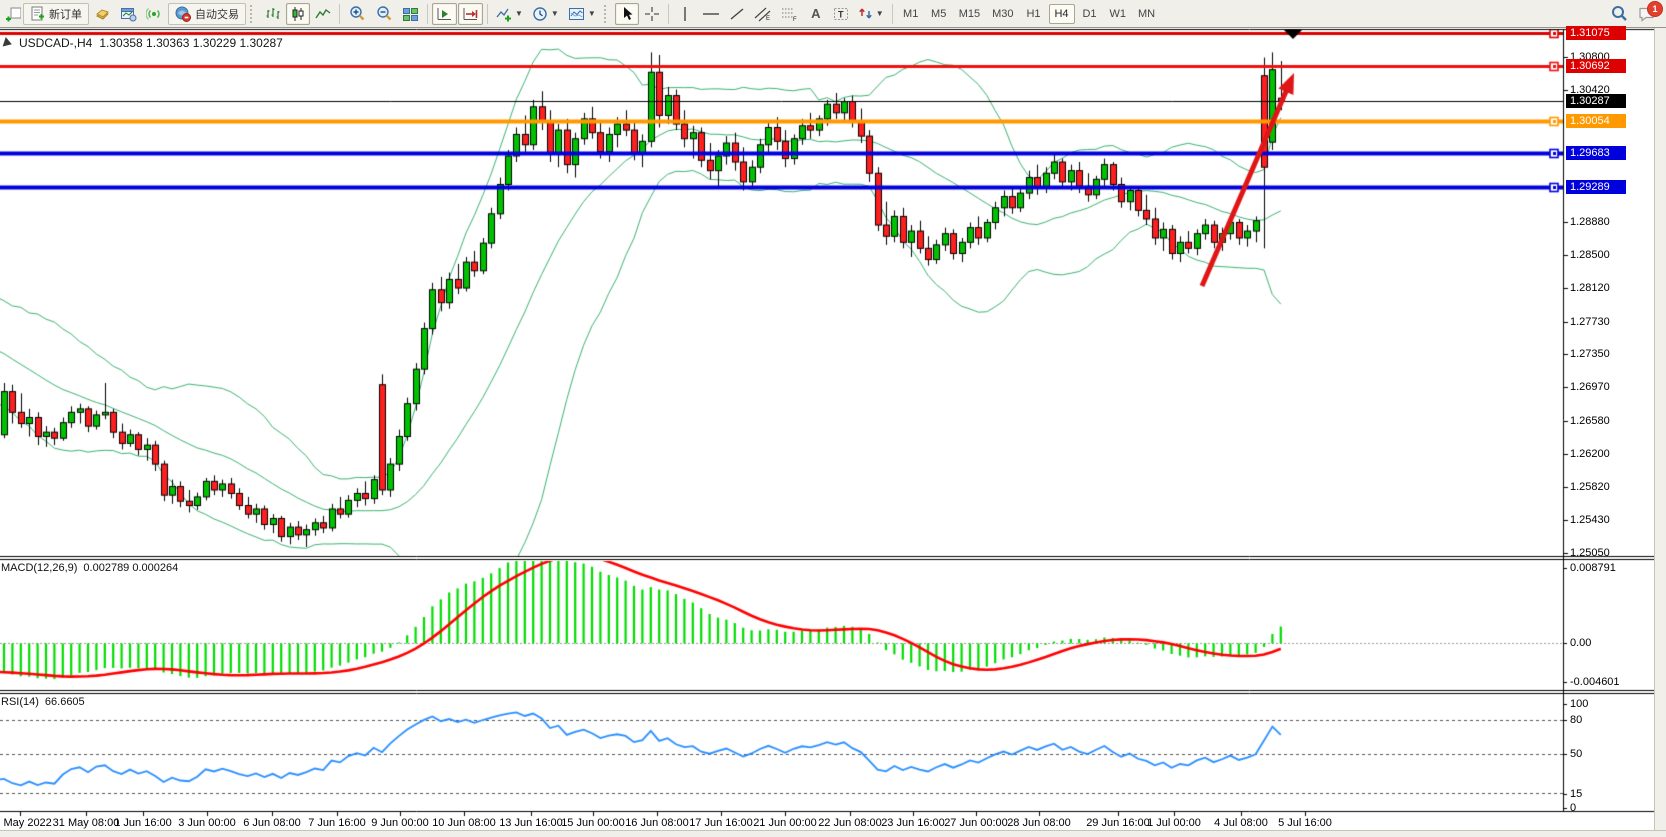  Describe the element at coordinates (1650, 11) in the screenshot. I see `notifications-button: 1` at that location.